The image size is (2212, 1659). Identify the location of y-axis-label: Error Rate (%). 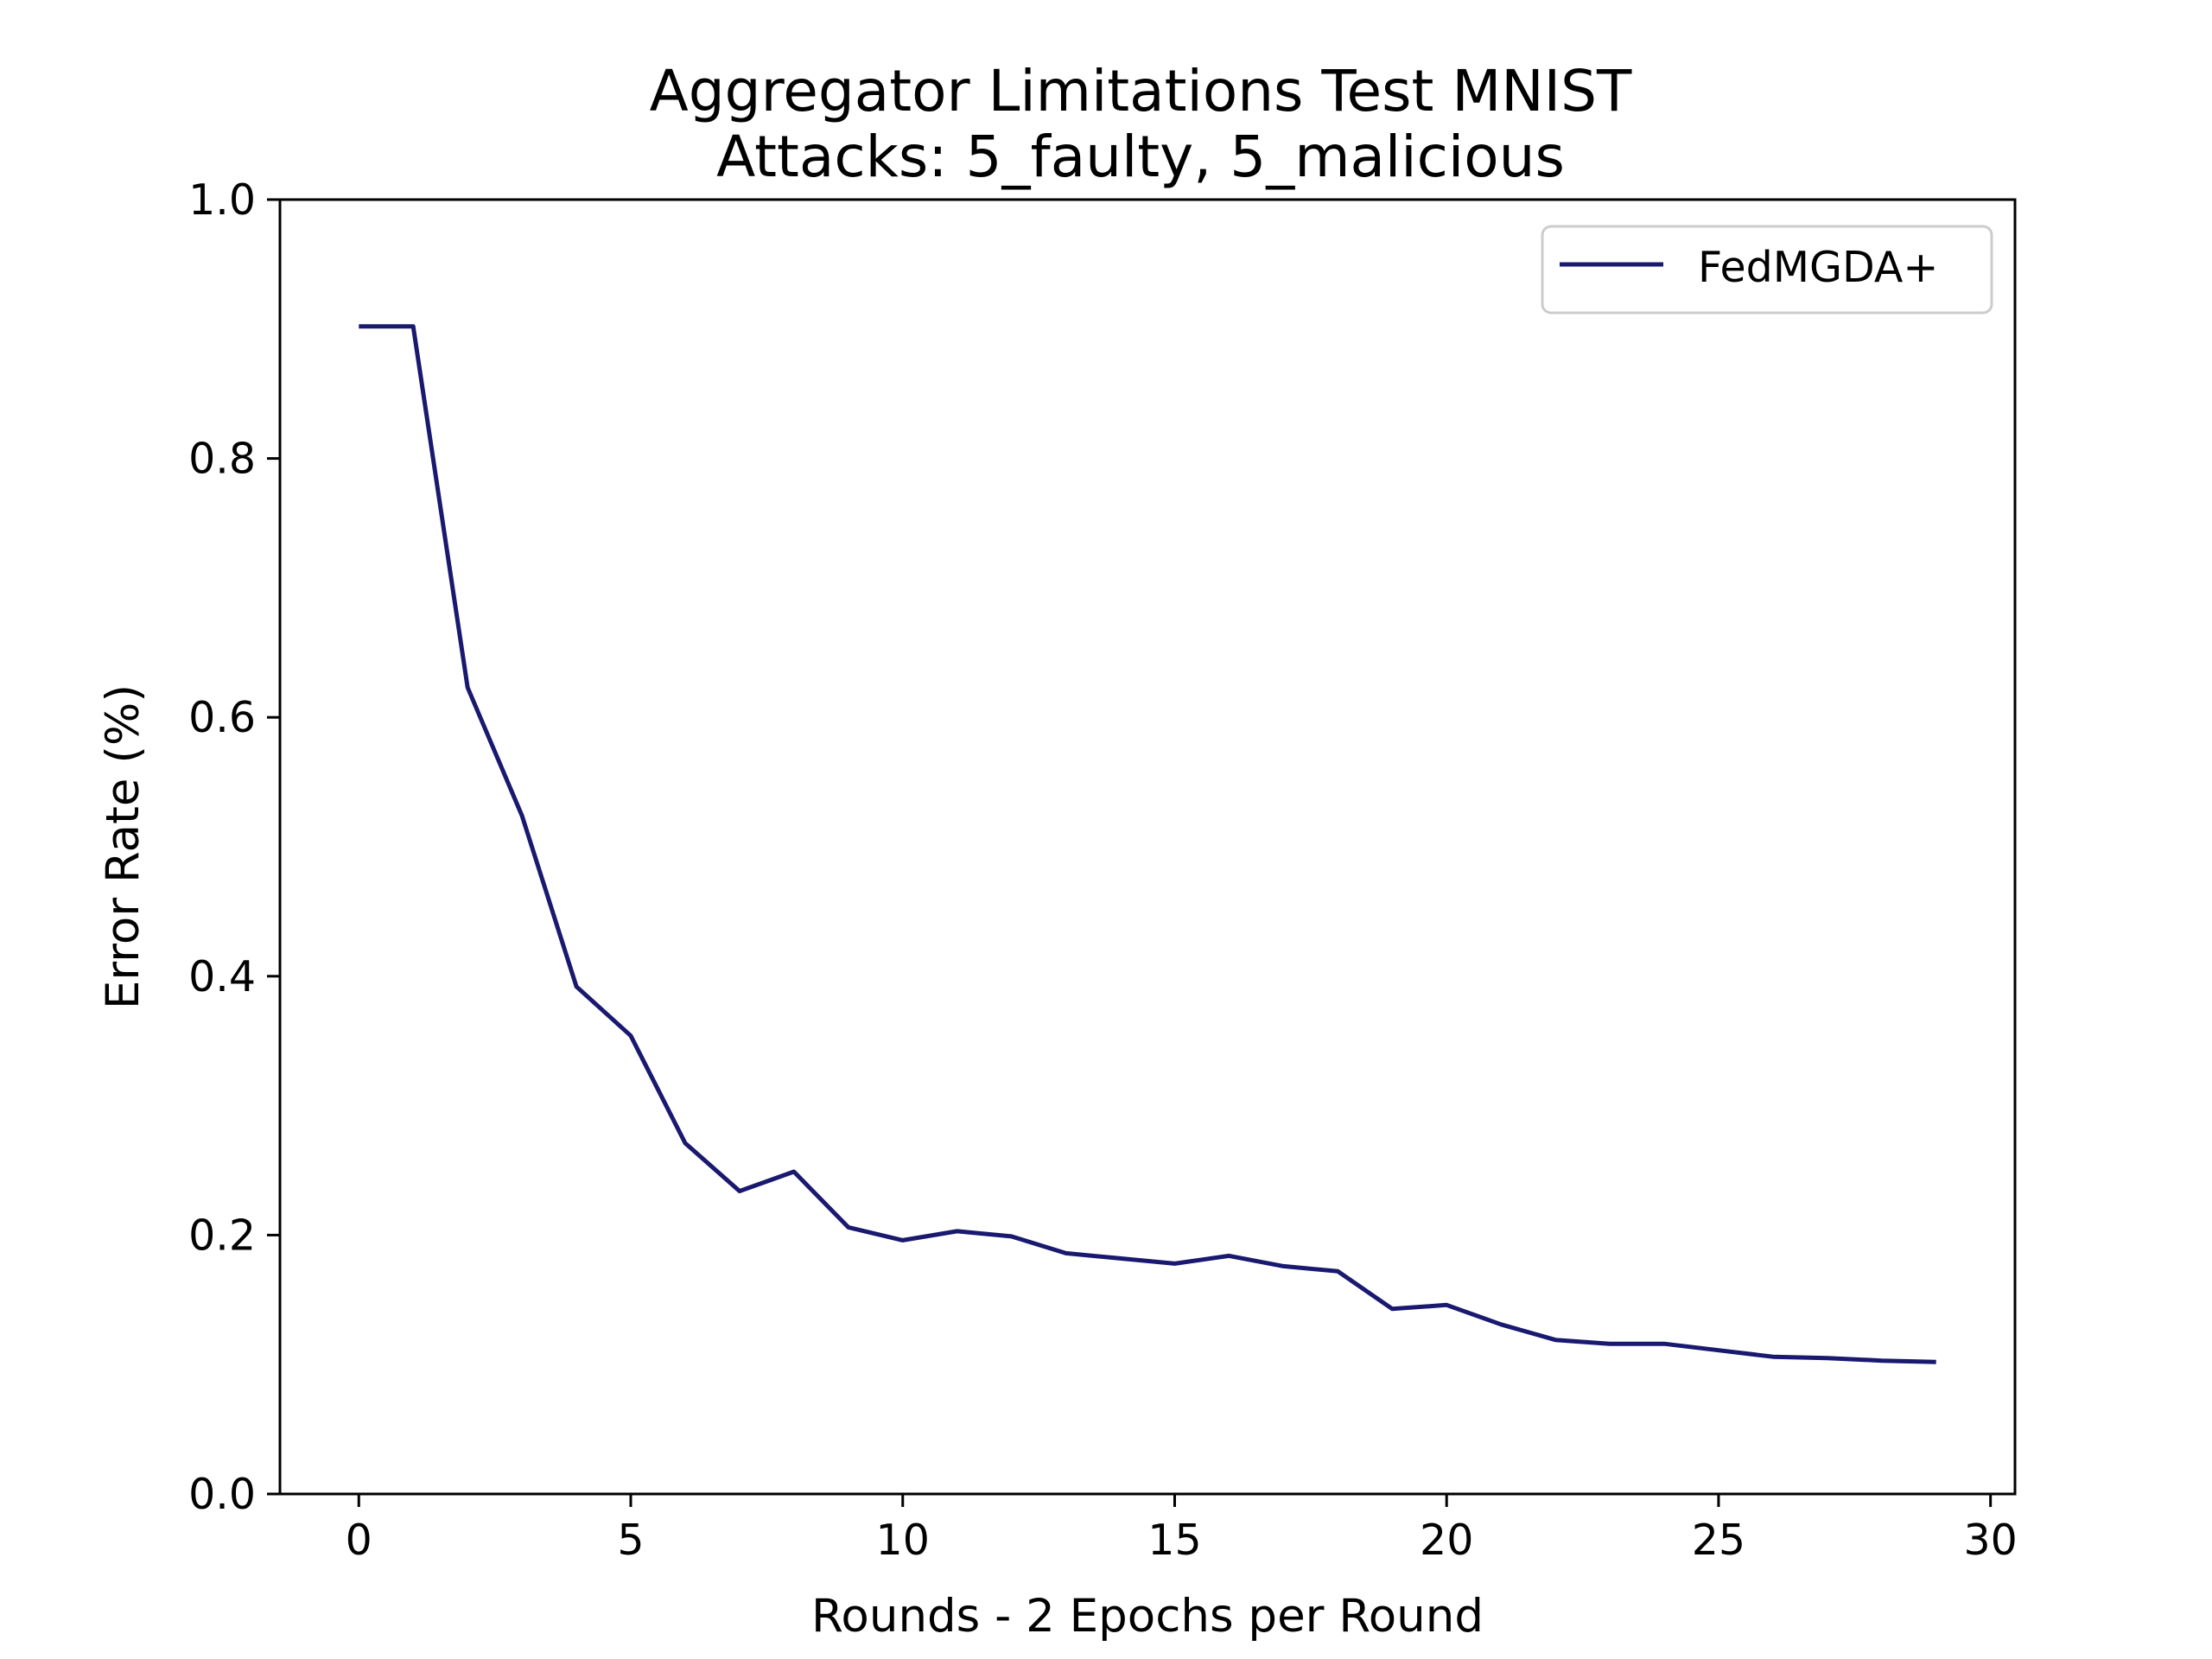
(123, 846).